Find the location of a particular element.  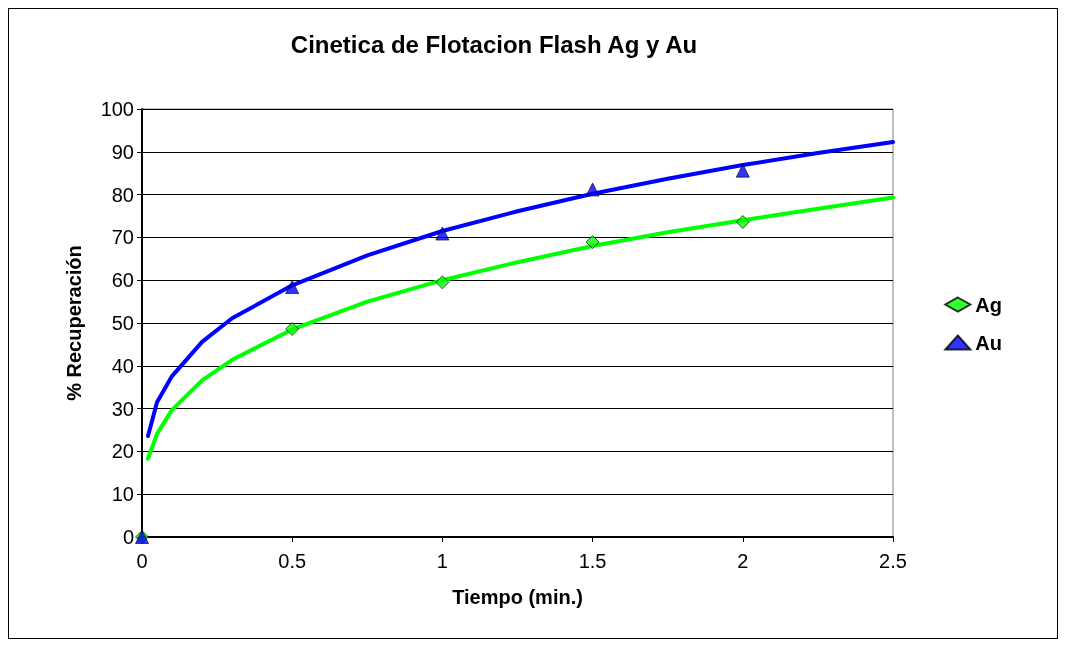

x-axis-title: Tiempo (min.) is located at coordinates (517, 597).